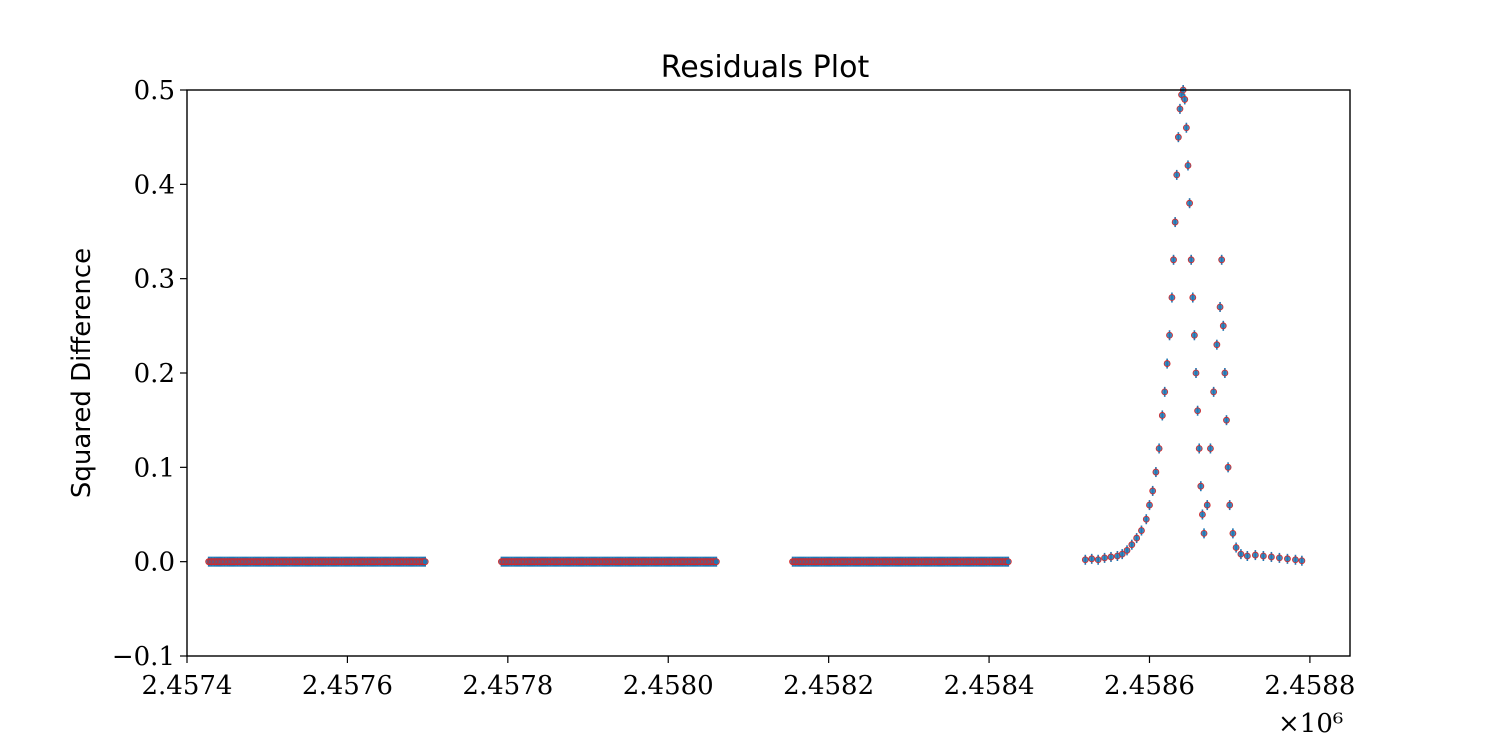 The width and height of the screenshot is (1500, 750). I want to click on chart-title: Residuals Plot, so click(765, 67).